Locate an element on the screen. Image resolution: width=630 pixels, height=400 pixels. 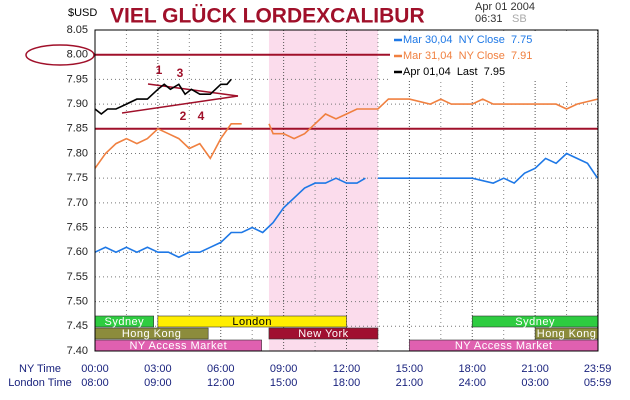
x-tick-label: 23:59 is located at coordinates (598, 369).